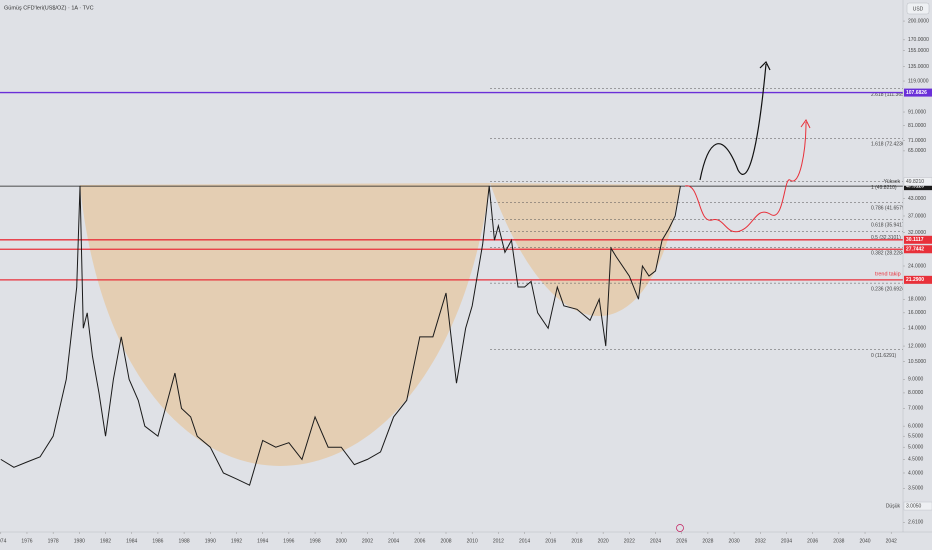 This screenshot has height=550, width=932. Describe the element at coordinates (915, 240) in the screenshot. I see `price-tag-label: 30.1117` at that location.